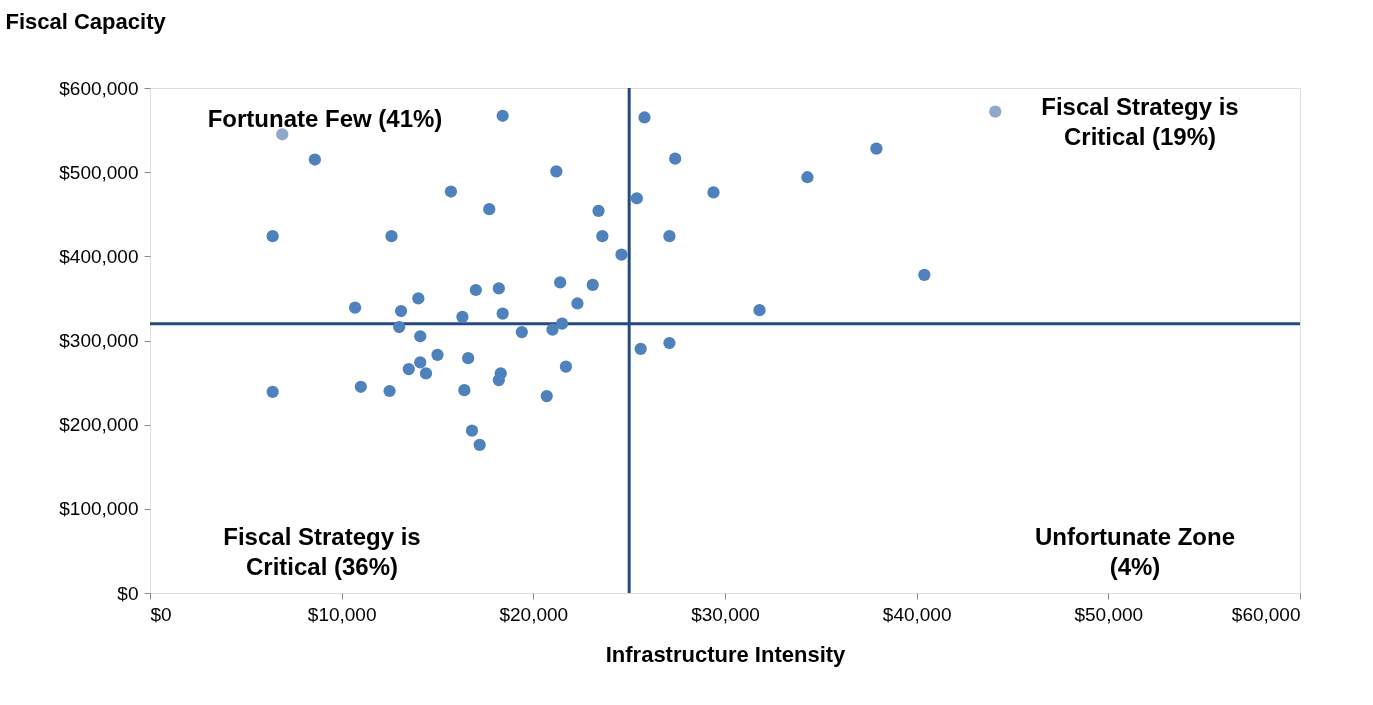 This screenshot has height=705, width=1373. What do you see at coordinates (86, 21) in the screenshot?
I see `y-axis-title: Fiscal Capacity` at bounding box center [86, 21].